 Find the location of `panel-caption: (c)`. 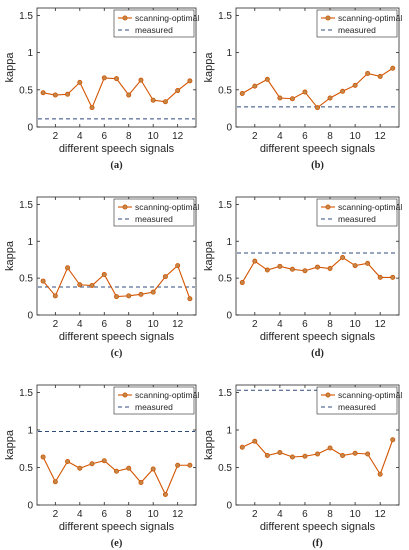

panel-caption: (c) is located at coordinates (117, 353).